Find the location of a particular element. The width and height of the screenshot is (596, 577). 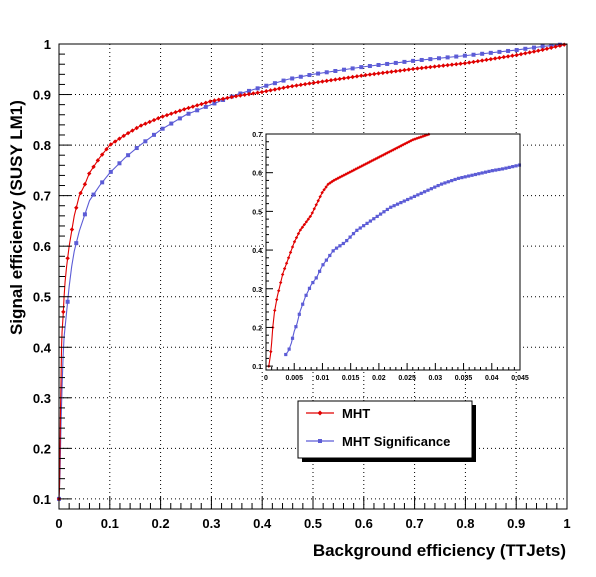

x-tick-label: 0.5 is located at coordinates (313, 523).